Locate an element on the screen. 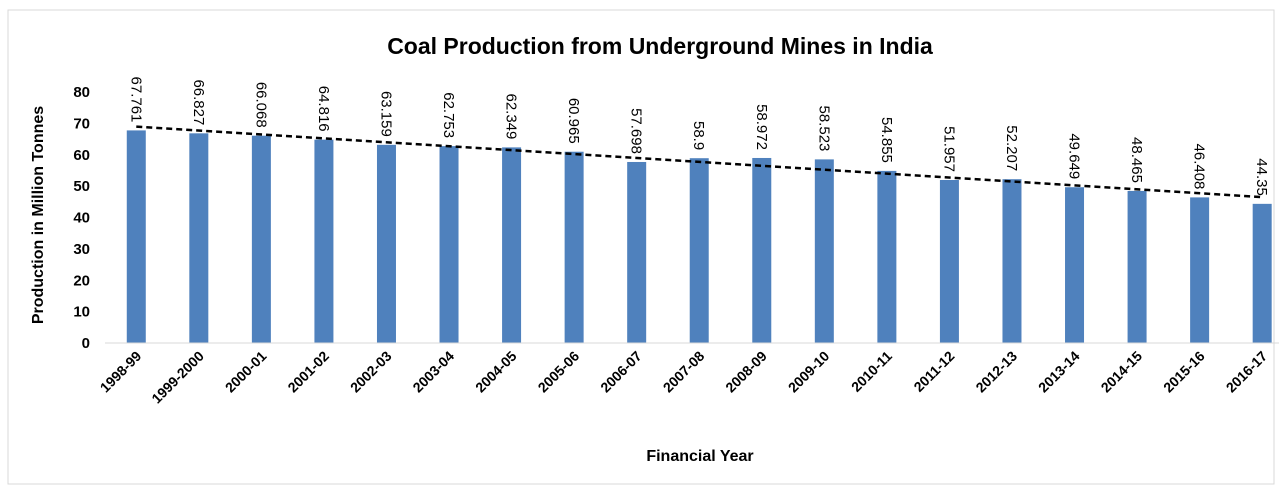  data-label: 60.965 is located at coordinates (573, 121).